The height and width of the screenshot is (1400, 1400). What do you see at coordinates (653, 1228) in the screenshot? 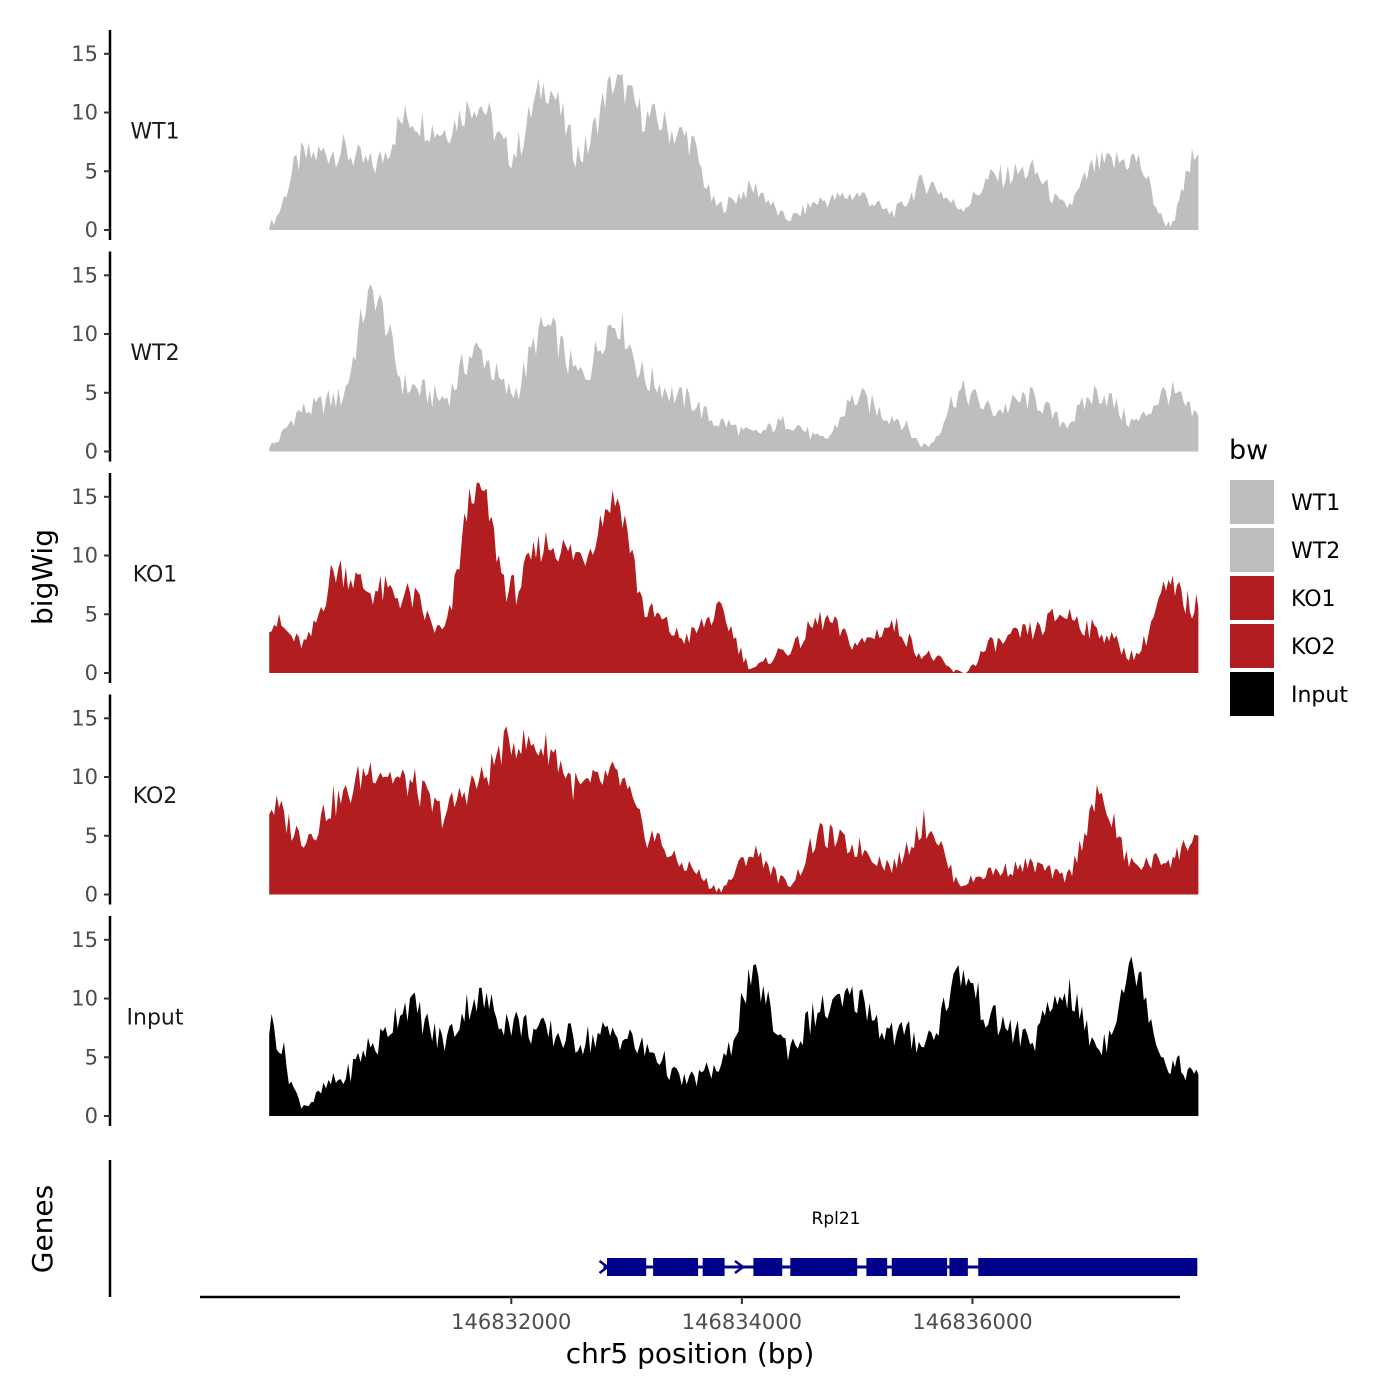
I see `gene-track: Rpl21` at bounding box center [653, 1228].